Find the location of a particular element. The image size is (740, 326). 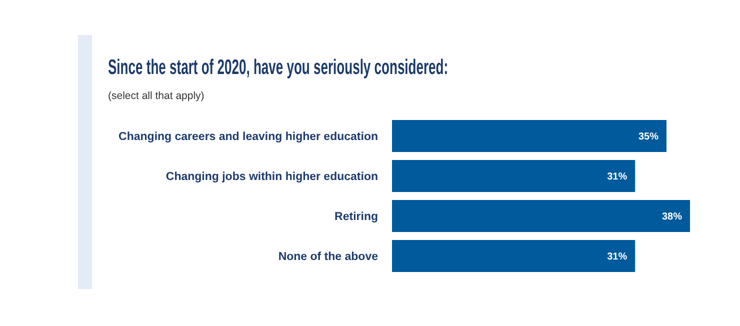

chart-title: Since the start of 2020, have you seriously considered: is located at coordinates (278, 68).